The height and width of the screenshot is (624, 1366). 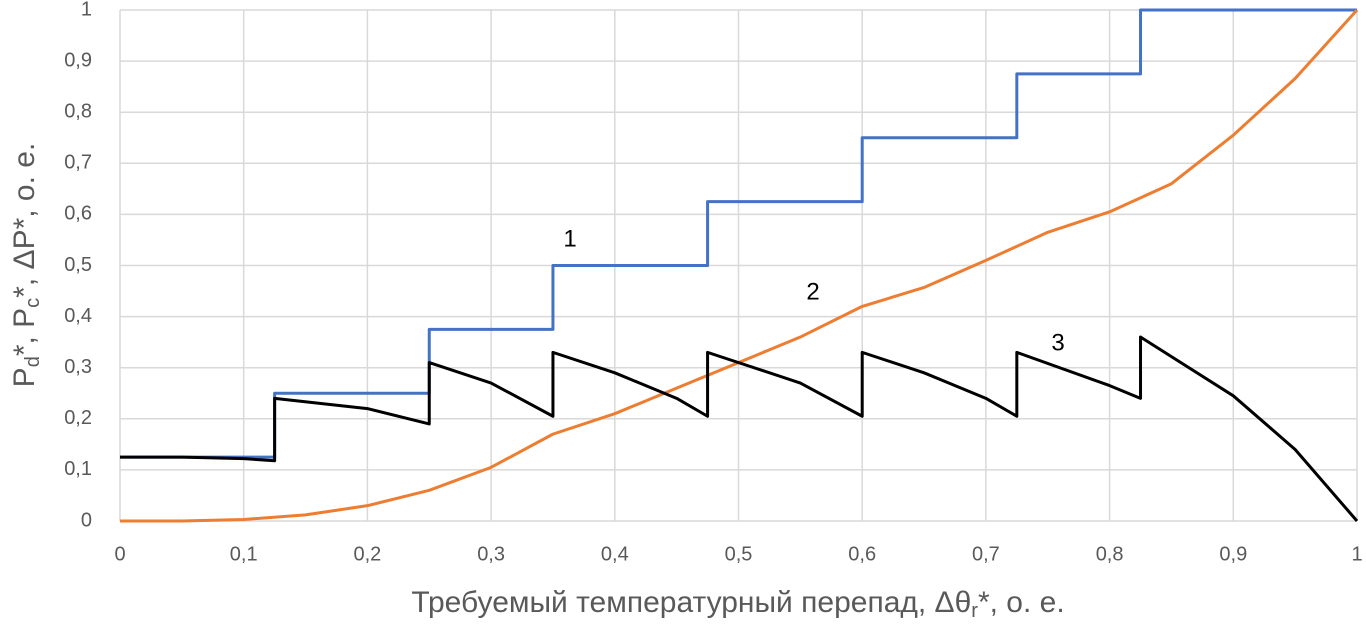 I want to click on x-tick-label: 0,5, so click(x=739, y=554).